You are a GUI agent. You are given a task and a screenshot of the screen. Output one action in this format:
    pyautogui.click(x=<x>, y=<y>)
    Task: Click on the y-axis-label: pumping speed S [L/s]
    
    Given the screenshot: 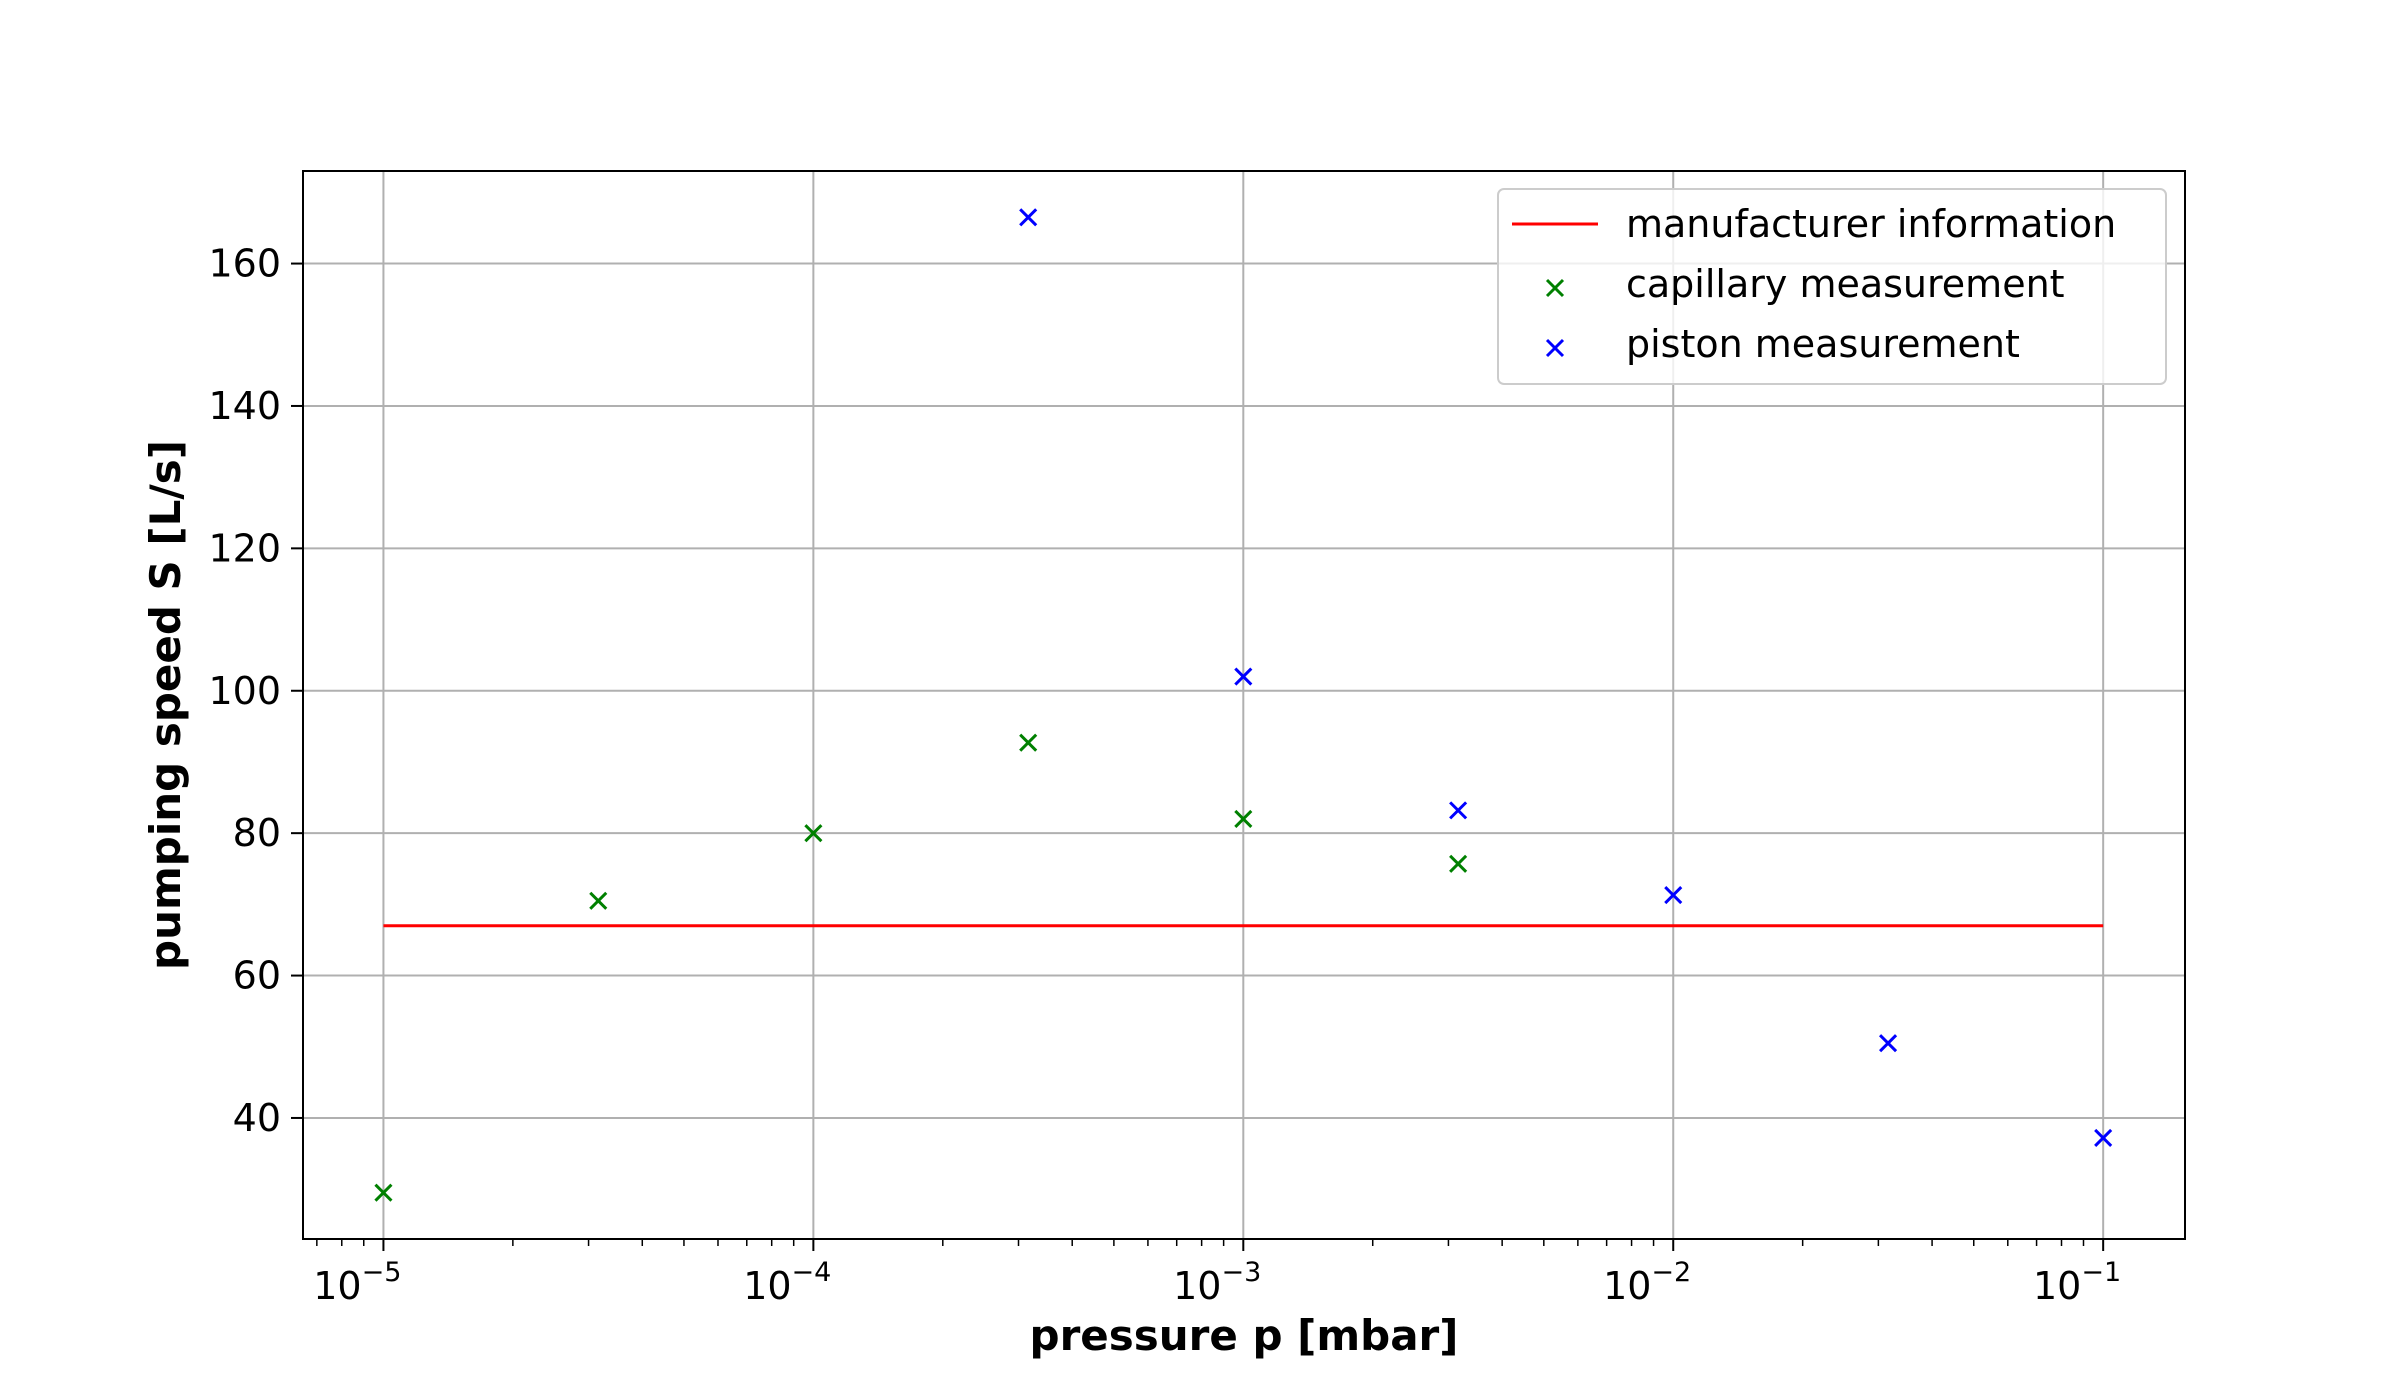 What is the action you would take?
    pyautogui.click(x=165, y=705)
    